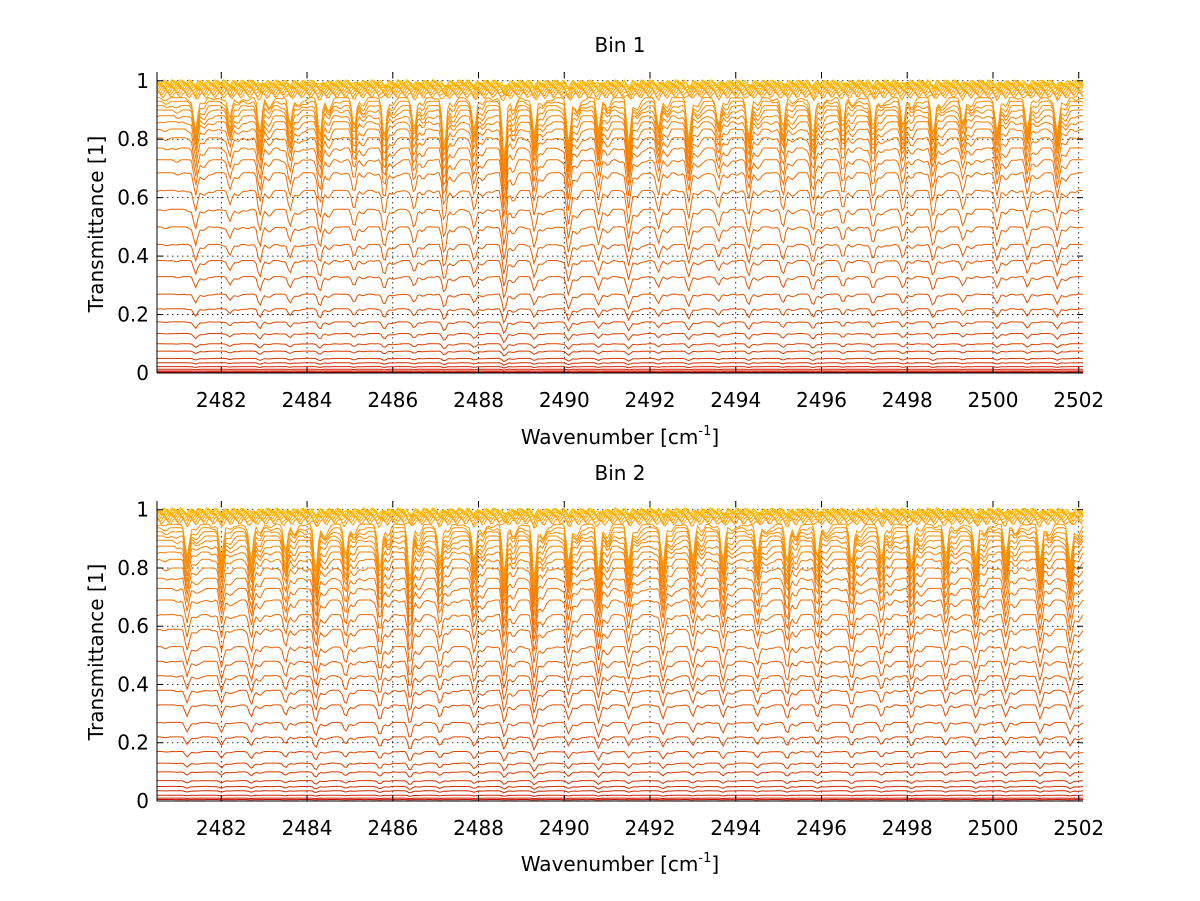  What do you see at coordinates (619, 473) in the screenshot?
I see `chart-title: Bin 2` at bounding box center [619, 473].